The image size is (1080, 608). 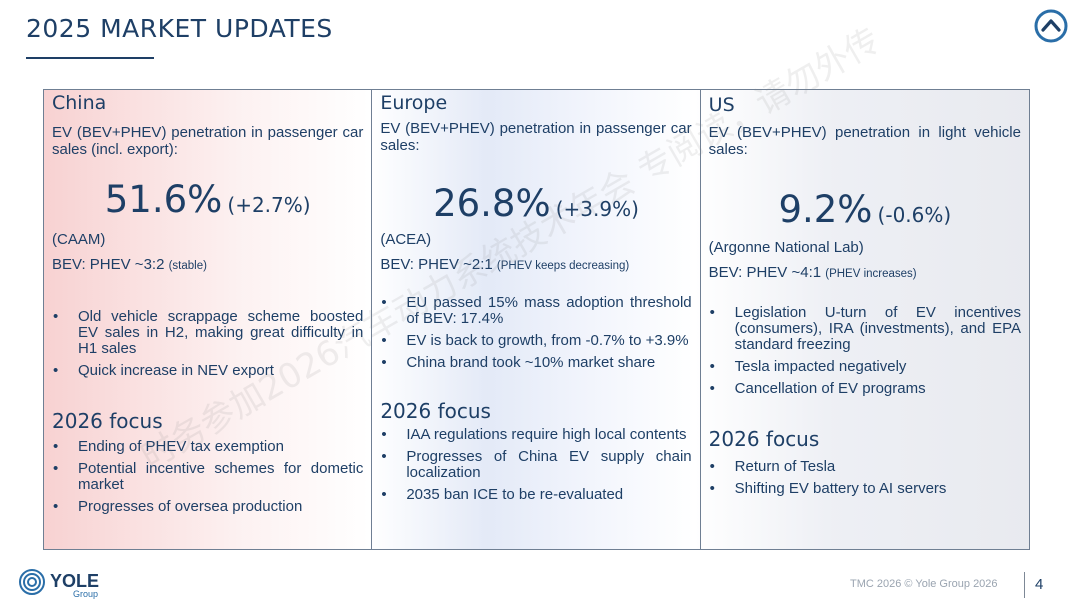 What do you see at coordinates (179, 28) in the screenshot?
I see `page-title: 2025 MARKET UPDATES` at bounding box center [179, 28].